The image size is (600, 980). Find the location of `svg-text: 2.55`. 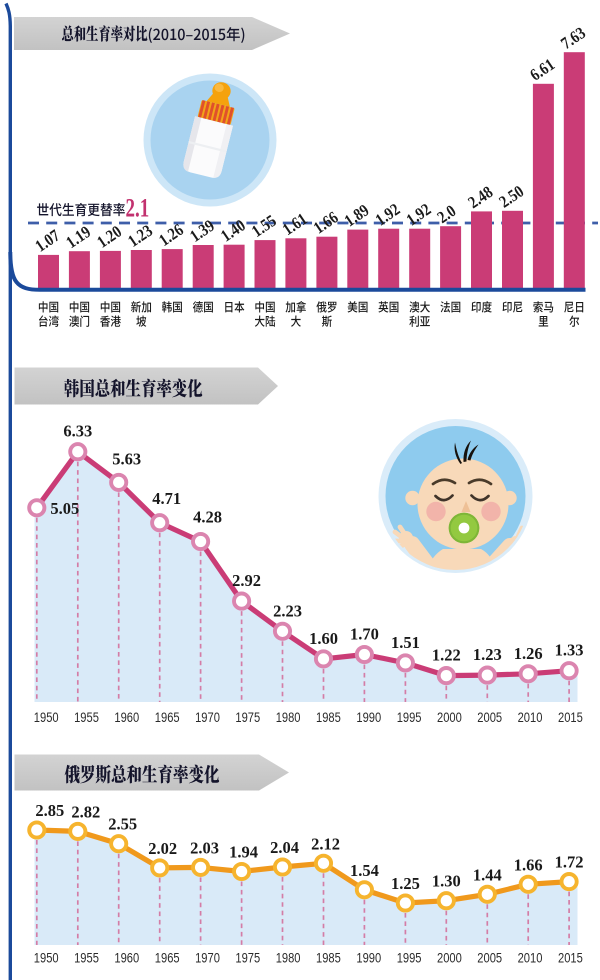

svg-text: 2.55 is located at coordinates (122, 824).